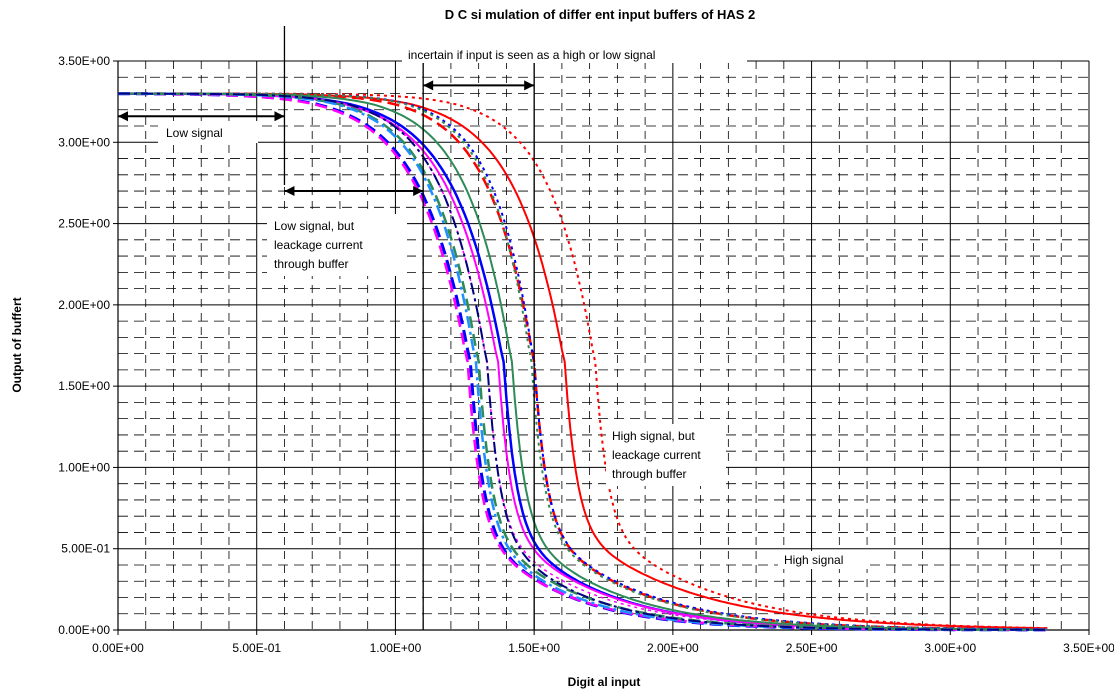 The height and width of the screenshot is (696, 1114). Describe the element at coordinates (123, 116) in the screenshot. I see `range-arrow-1-head-left` at that location.